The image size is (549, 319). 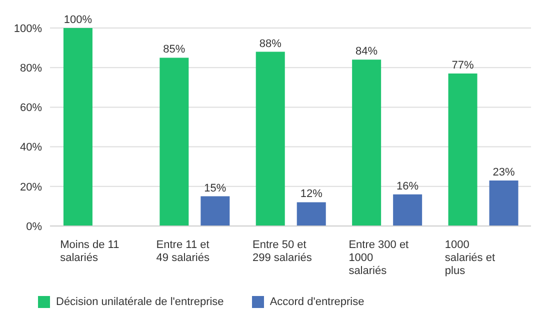 What do you see at coordinates (367, 52) in the screenshot?
I see `data-label: 84%` at bounding box center [367, 52].